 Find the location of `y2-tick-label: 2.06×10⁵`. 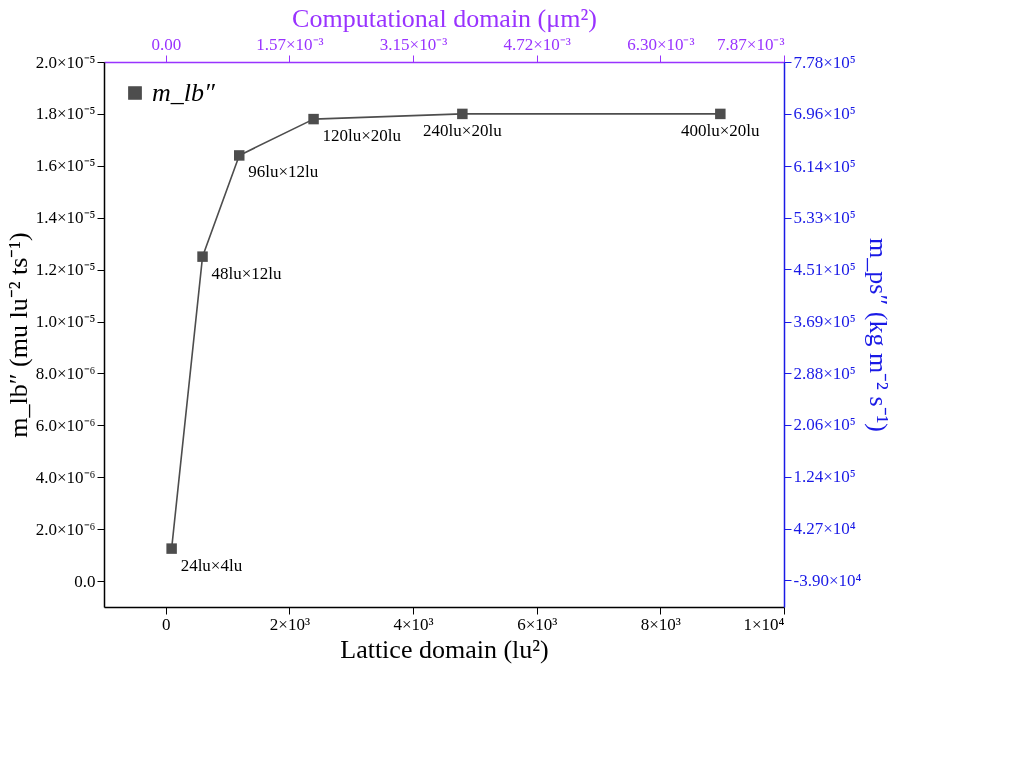

y2-tick-label: 2.06×10⁵ is located at coordinates (824, 425).